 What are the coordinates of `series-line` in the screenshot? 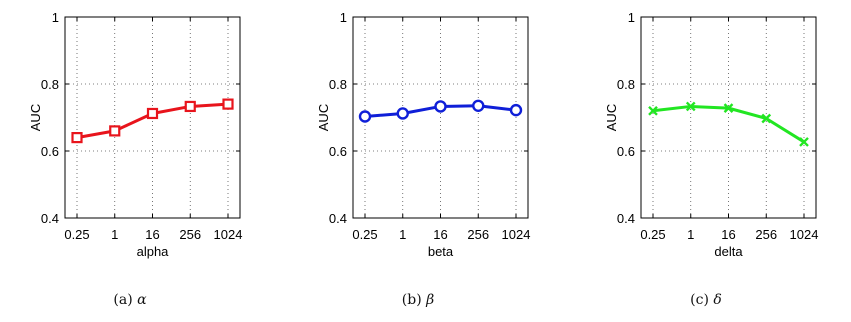 It's located at (728, 124).